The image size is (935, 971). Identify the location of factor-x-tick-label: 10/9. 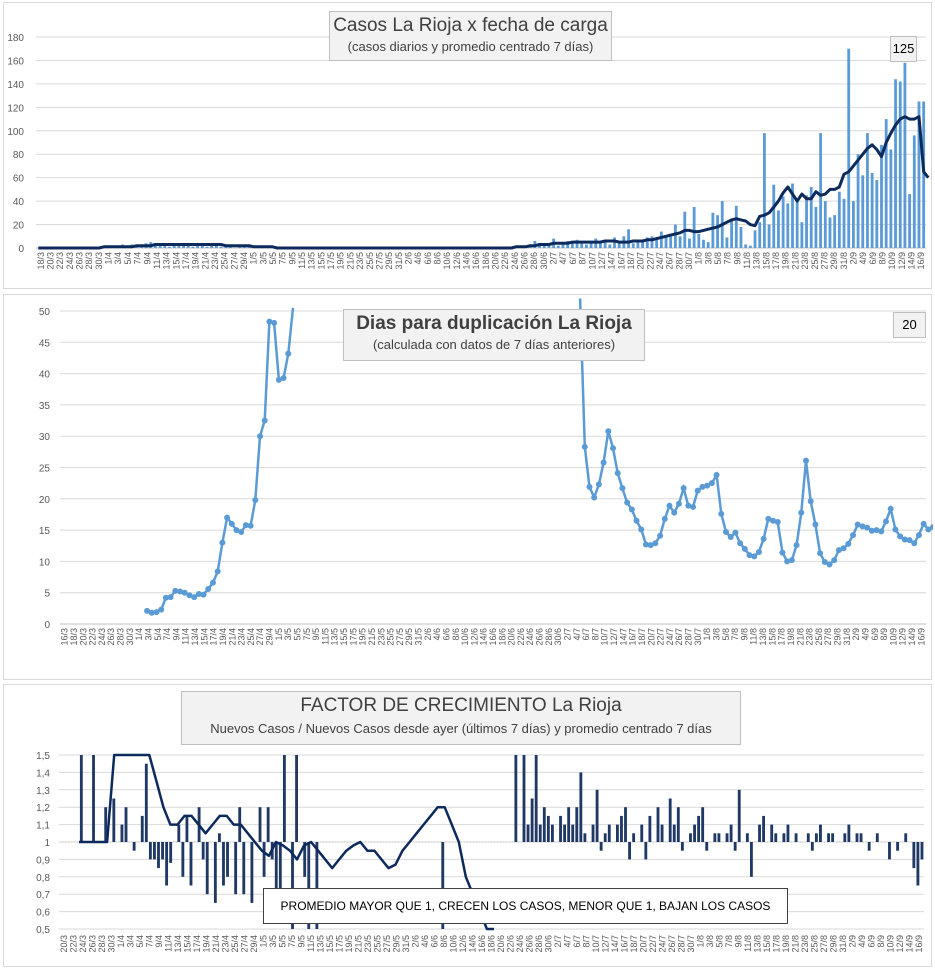
(891, 944).